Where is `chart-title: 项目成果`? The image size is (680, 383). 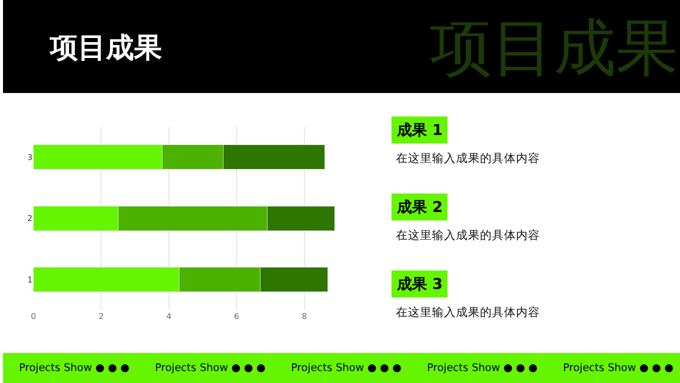
chart-title: 项目成果 is located at coordinates (105, 47).